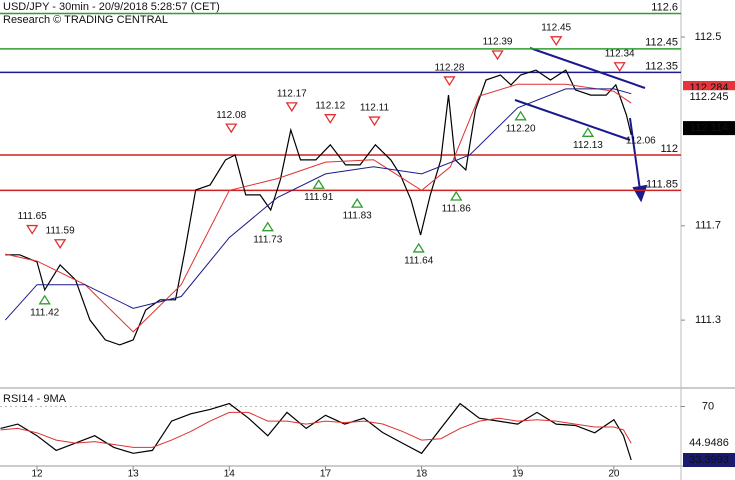  Describe the element at coordinates (330, 105) in the screenshot. I see `high-label: 112.12` at that location.